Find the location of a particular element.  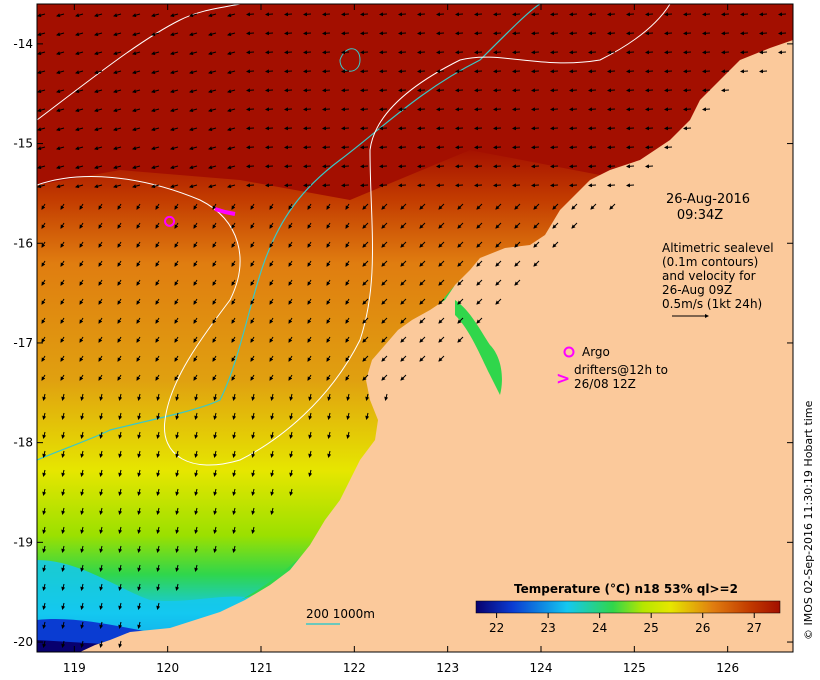

altimetry-line-2: (0.1m contours) is located at coordinates (710, 262).